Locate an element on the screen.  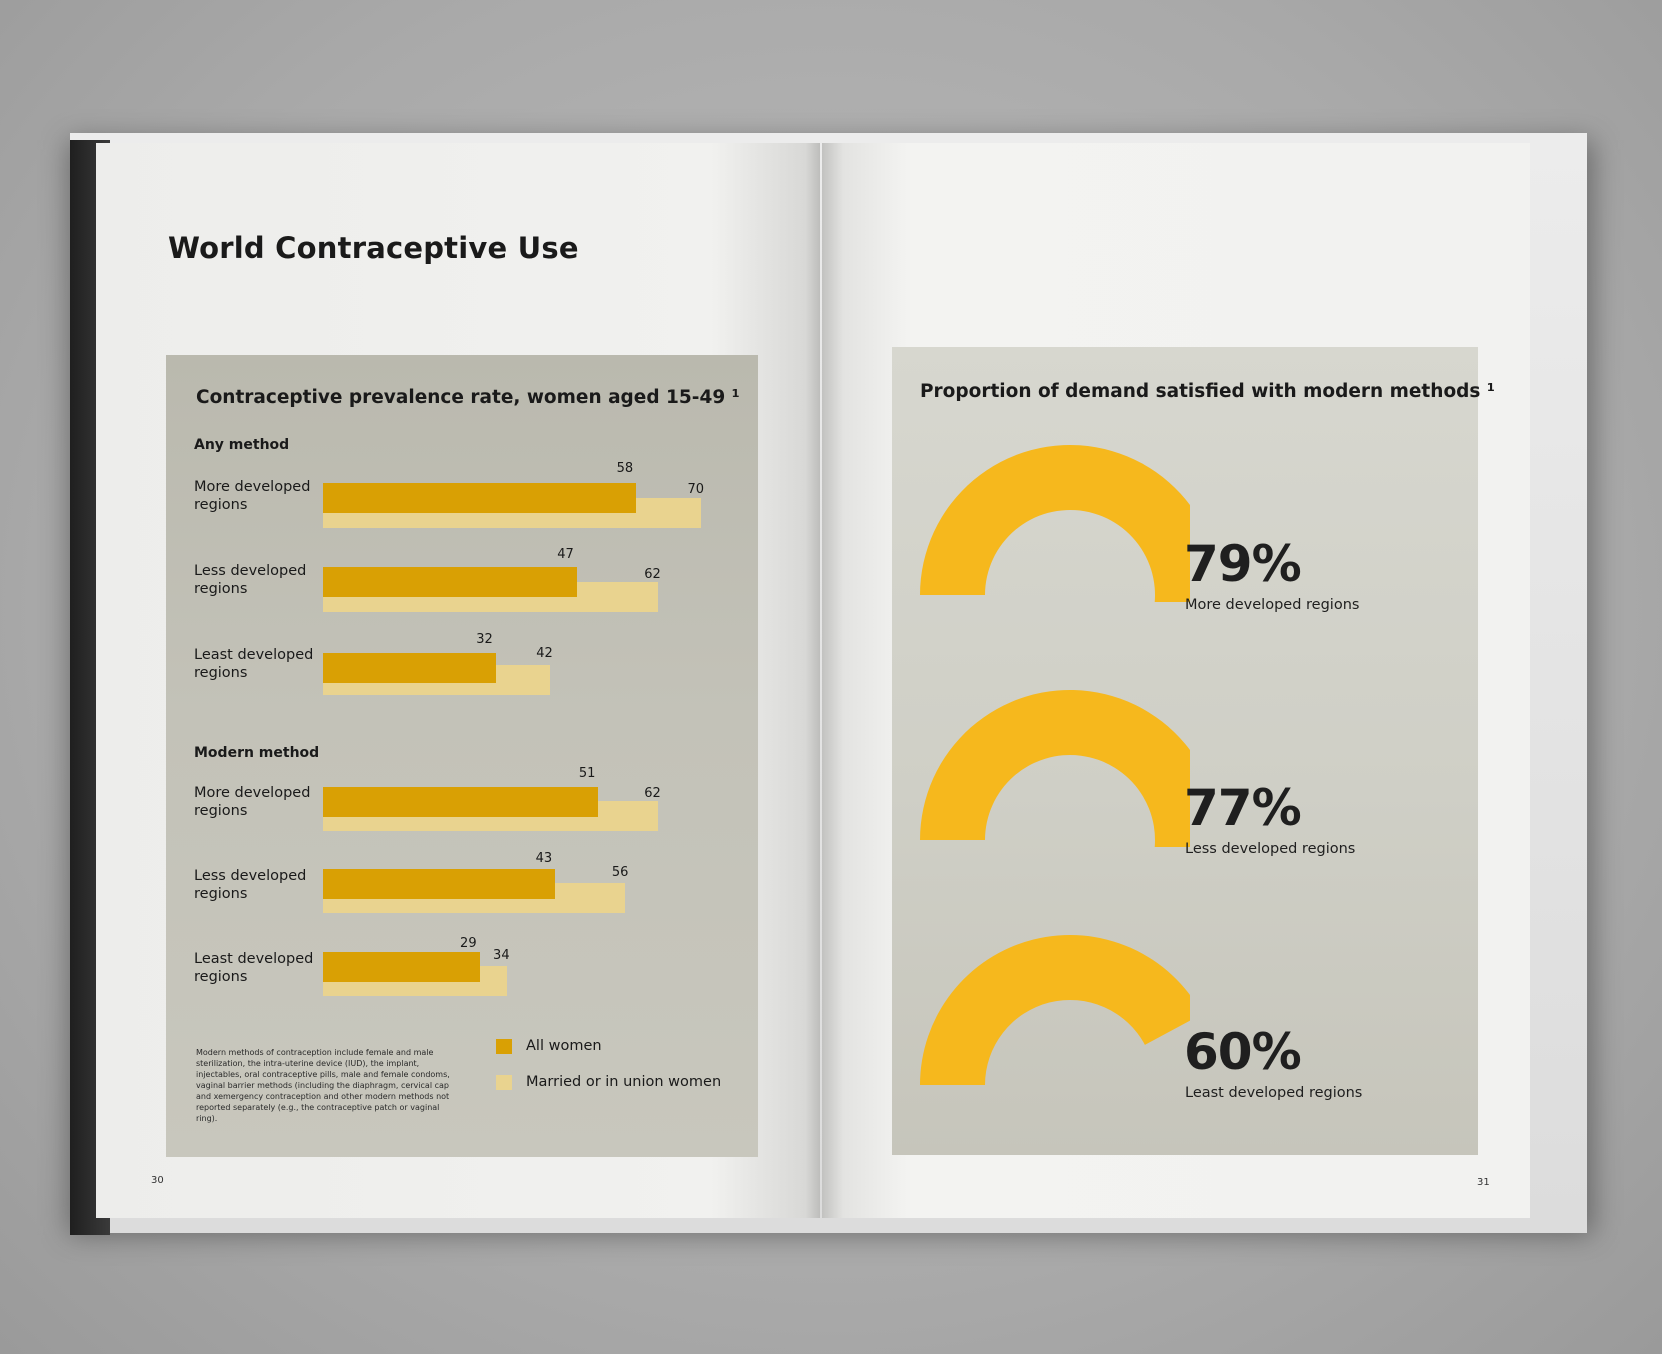
gauge-value-more-developed: 79% is located at coordinates (1243, 564).